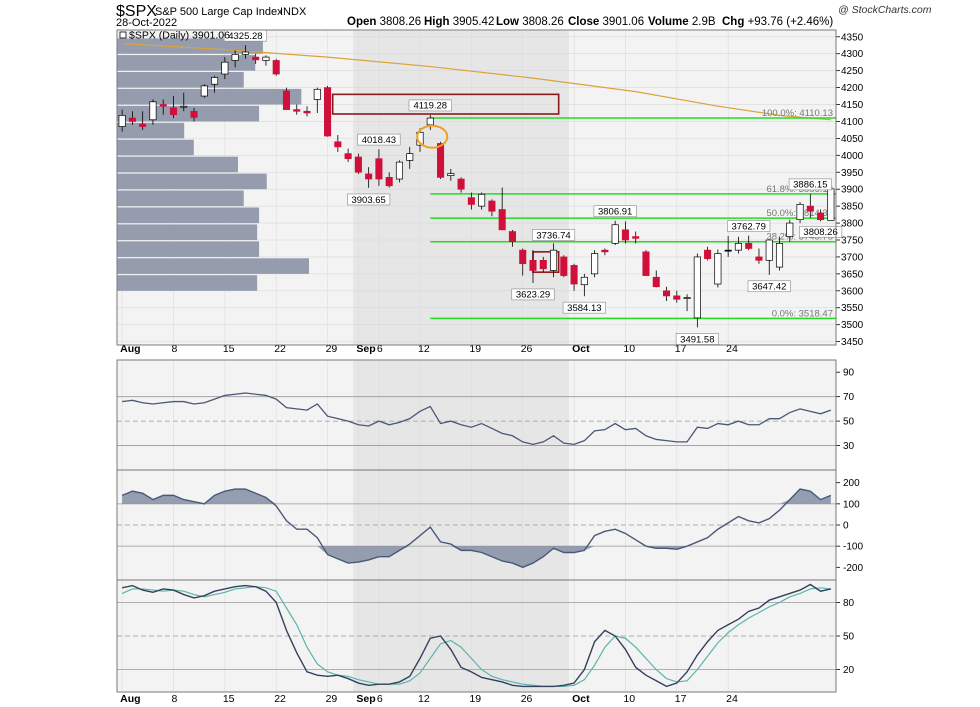  Describe the element at coordinates (507, 22) in the screenshot. I see `low-label: Low` at that location.